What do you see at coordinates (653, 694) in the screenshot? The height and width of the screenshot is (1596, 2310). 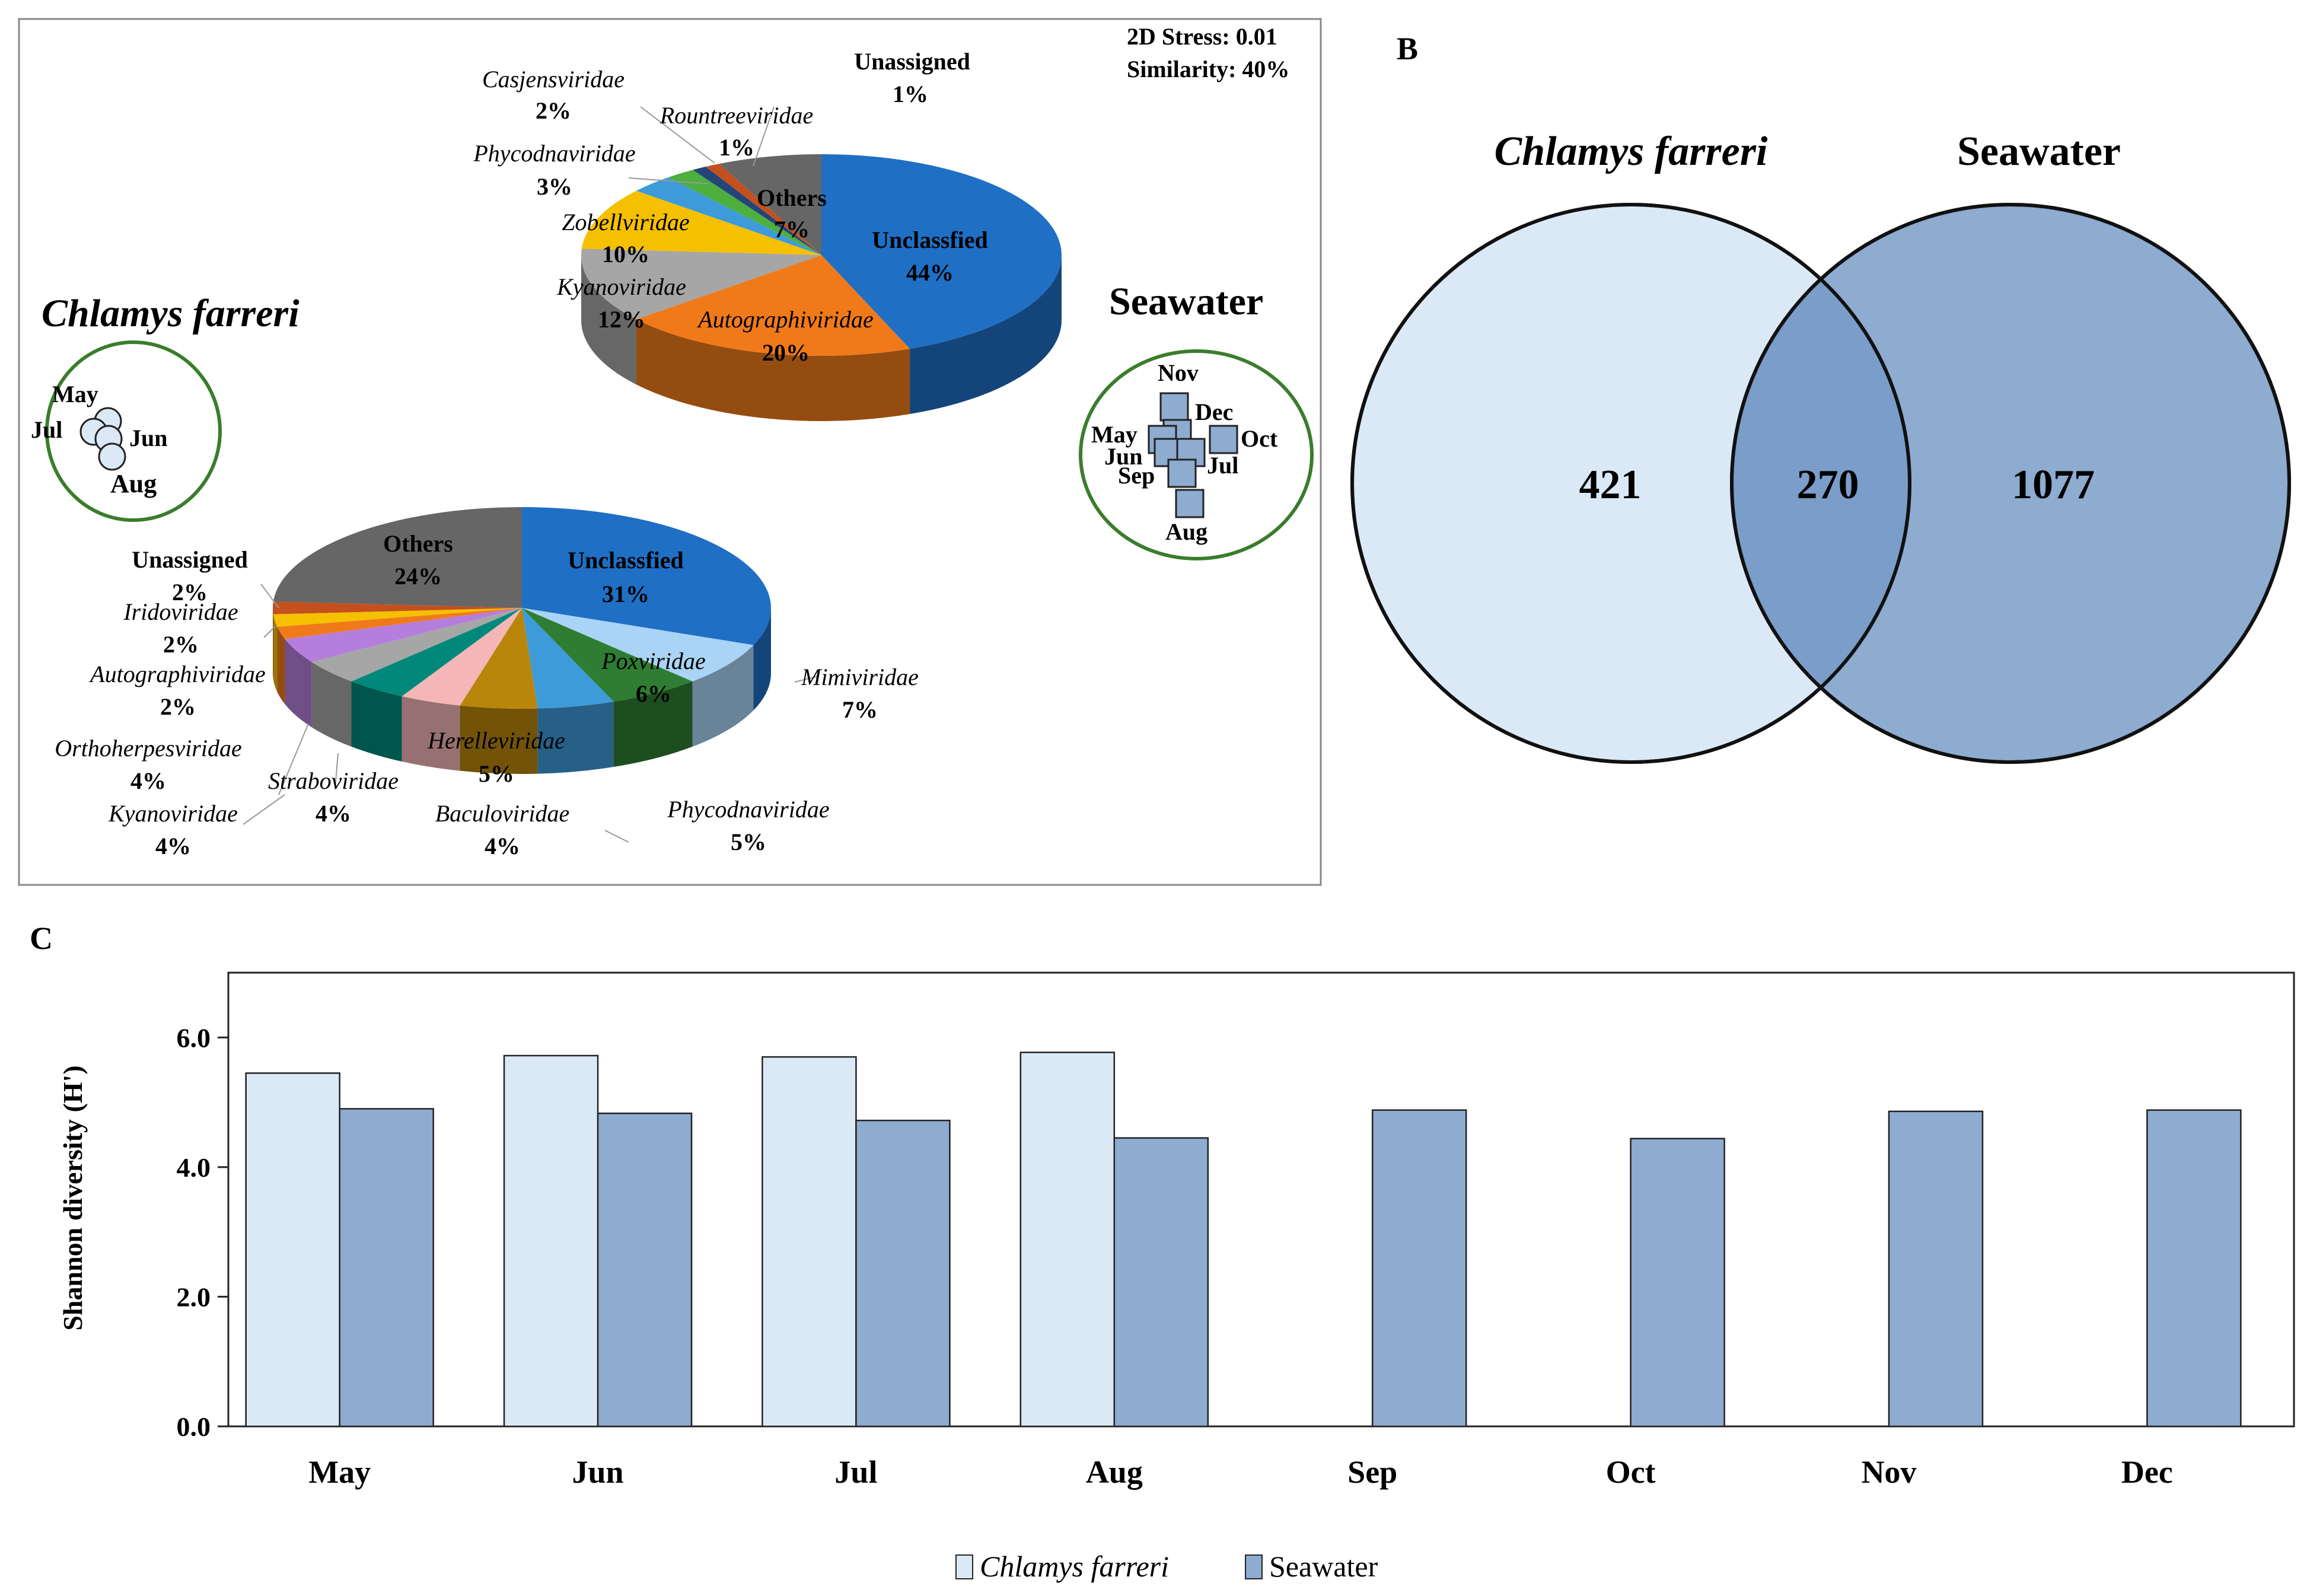 I see `cf-pct-poxviridae: 6%` at bounding box center [653, 694].